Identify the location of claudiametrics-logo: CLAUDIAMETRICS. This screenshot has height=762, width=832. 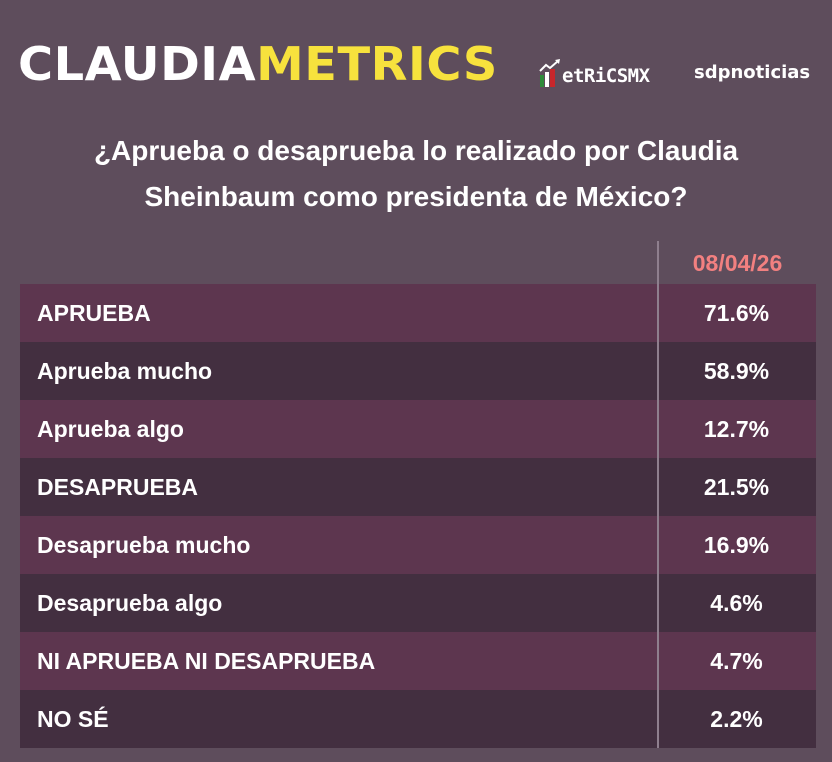
(258, 64).